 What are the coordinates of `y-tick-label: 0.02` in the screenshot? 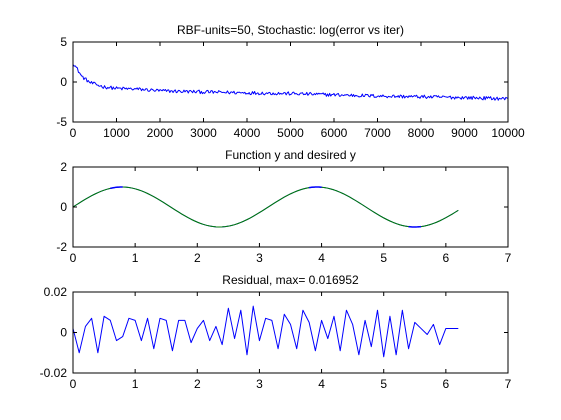 It's located at (56, 292).